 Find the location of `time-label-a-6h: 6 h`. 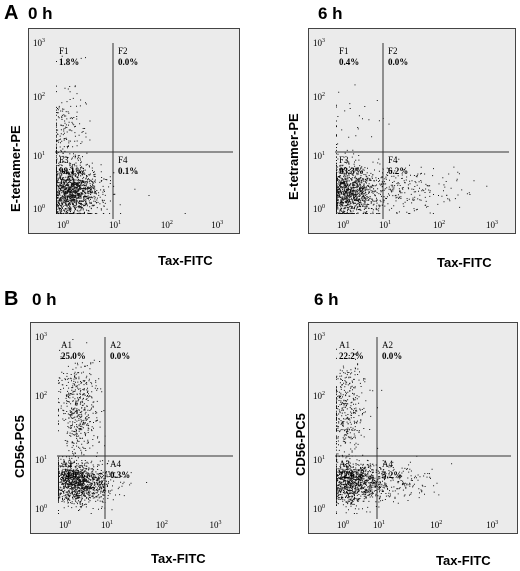

time-label-a-6h: 6 h is located at coordinates (330, 13).